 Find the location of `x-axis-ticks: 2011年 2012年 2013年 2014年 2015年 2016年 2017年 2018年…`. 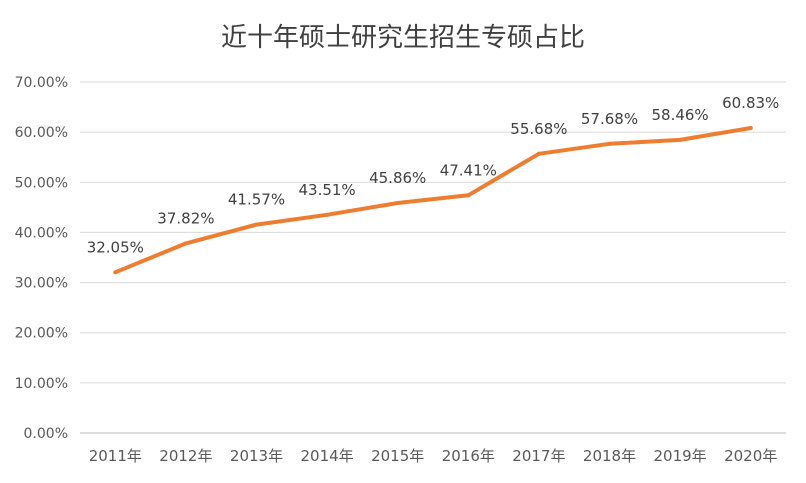

x-axis-ticks: 2011年 2012年 2013年 2014年 2015年 2016年 2017年 2018年… is located at coordinates (433, 456).